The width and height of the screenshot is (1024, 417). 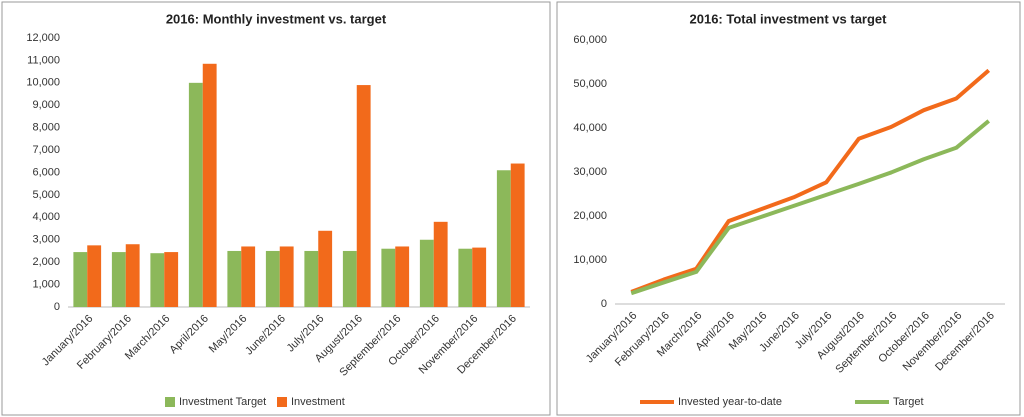 What do you see at coordinates (43, 60) in the screenshot?
I see `y-tick-label: 11,000` at bounding box center [43, 60].